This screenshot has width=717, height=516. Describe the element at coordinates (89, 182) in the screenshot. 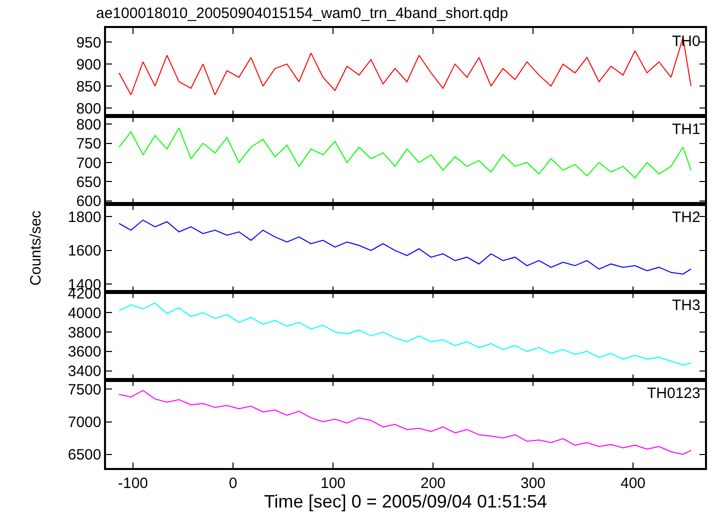

I see `y-tick-label: 650` at that location.